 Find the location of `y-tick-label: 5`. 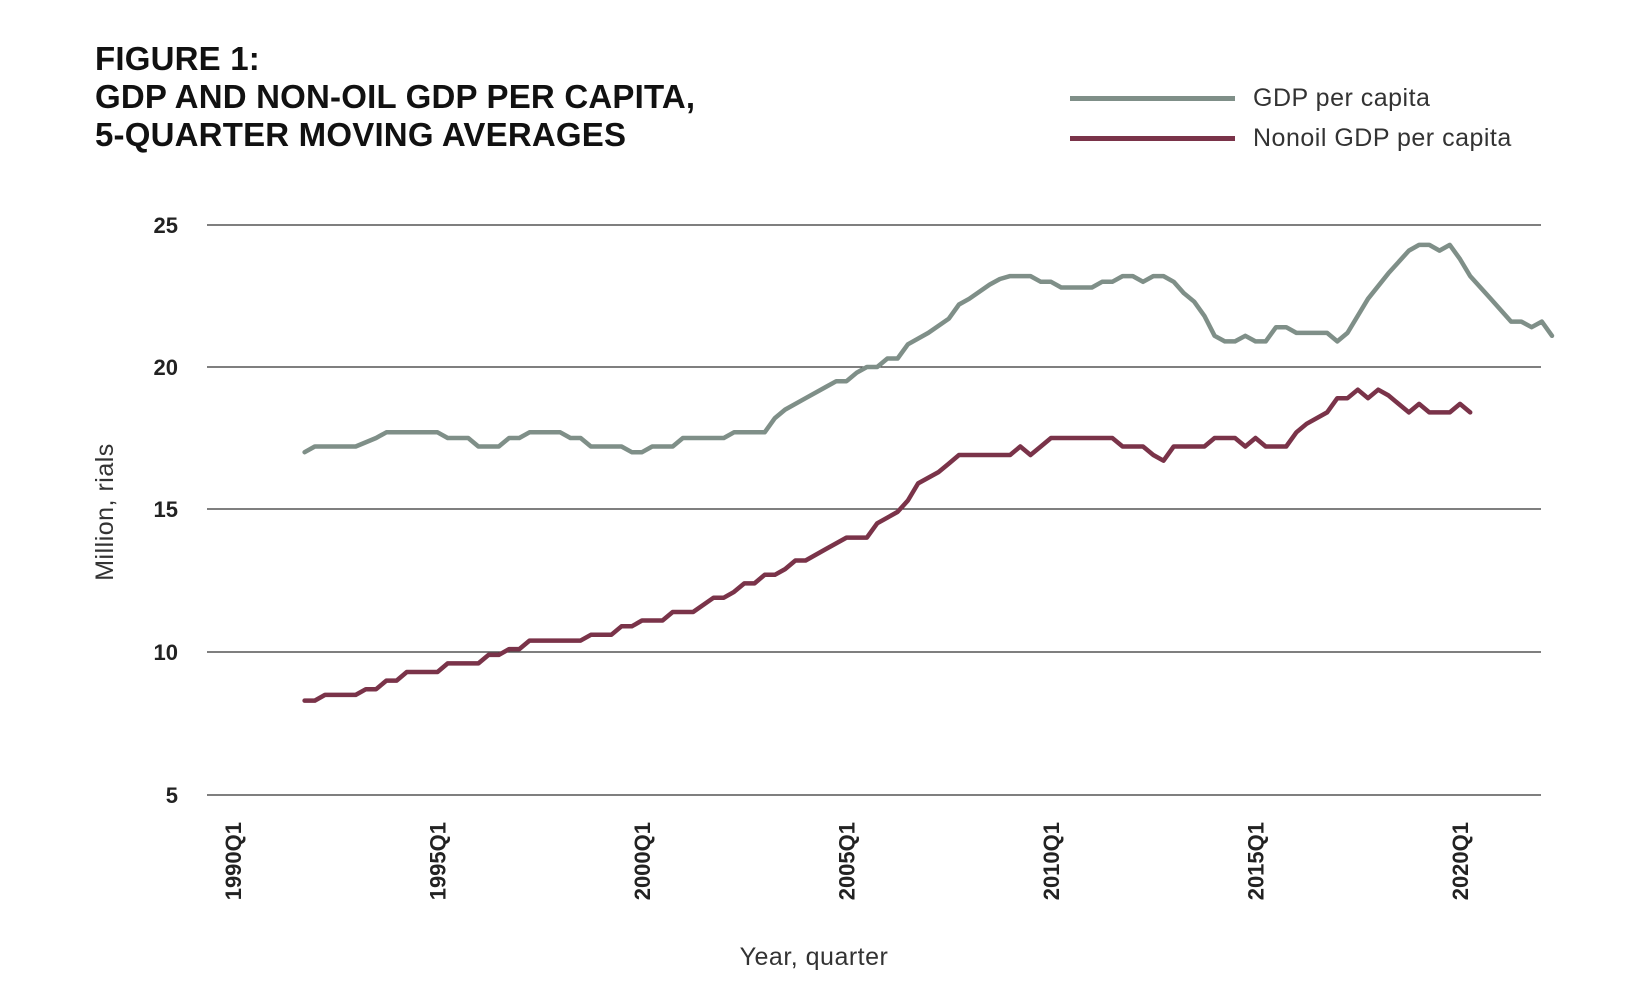

y-tick-label: 5 is located at coordinates (172, 795).